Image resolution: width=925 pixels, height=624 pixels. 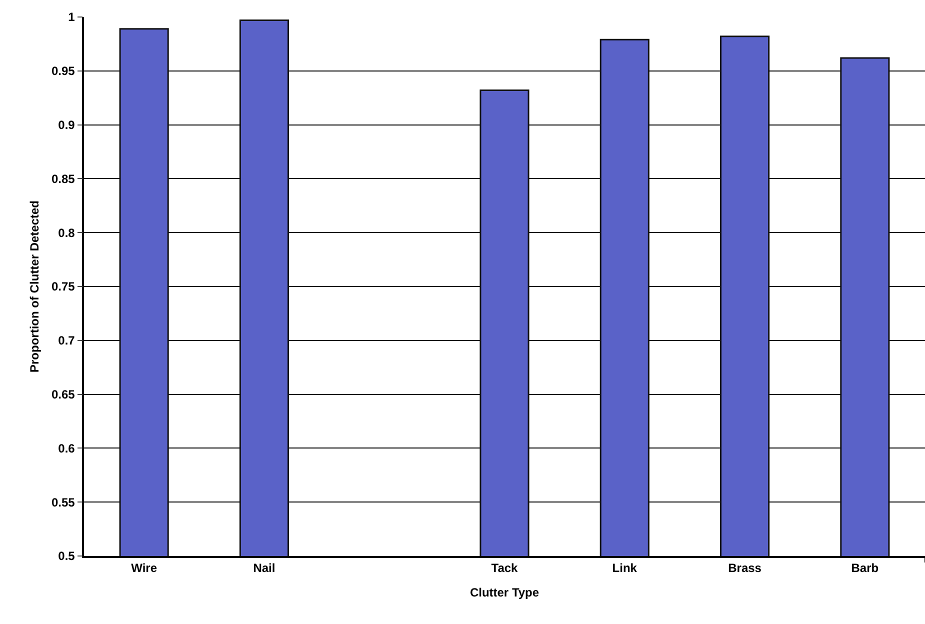 I want to click on x-tick-label: Barb, so click(x=865, y=568).